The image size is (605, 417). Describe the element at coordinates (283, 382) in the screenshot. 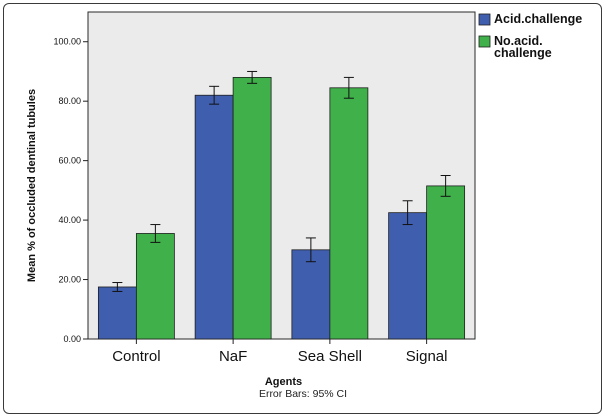

I see `x-axis-title: Agents` at that location.